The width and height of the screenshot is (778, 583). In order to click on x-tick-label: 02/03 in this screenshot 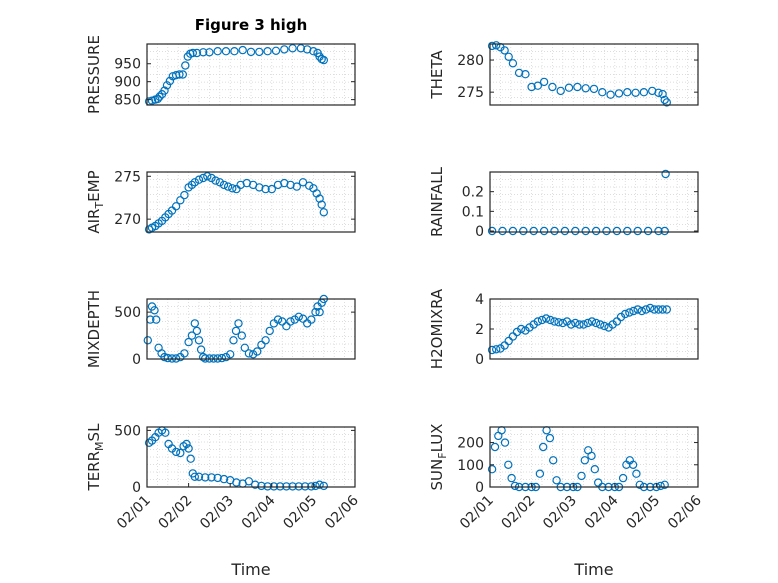, I will do `click(560, 513)`.